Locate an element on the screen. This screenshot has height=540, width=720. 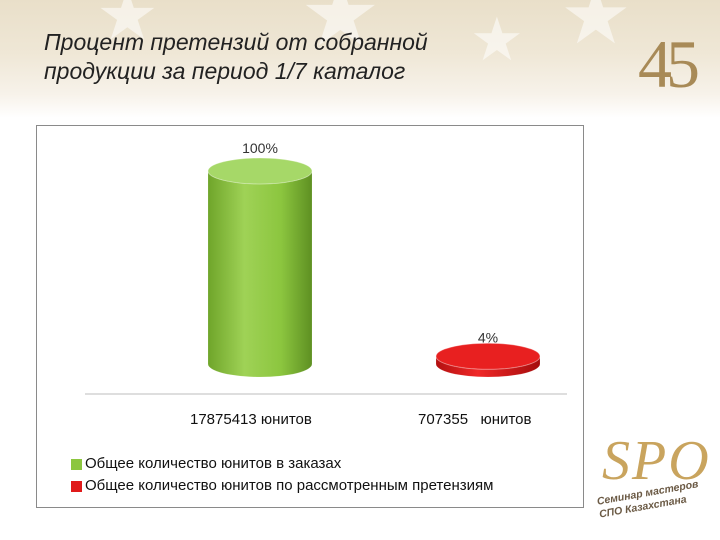
data-label-1: 100% is located at coordinates (260, 148).